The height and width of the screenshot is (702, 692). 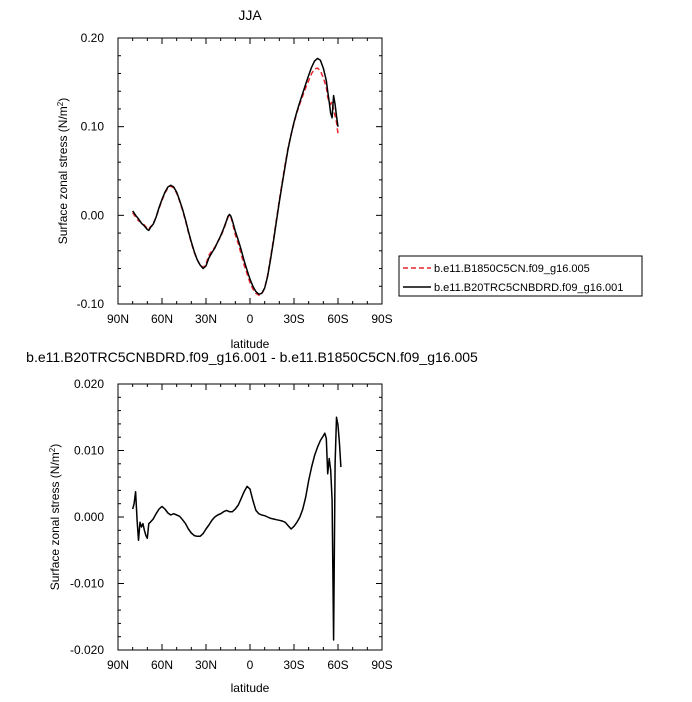 What do you see at coordinates (250, 319) in the screenshot?
I see `top-x-tick-label: 0` at bounding box center [250, 319].